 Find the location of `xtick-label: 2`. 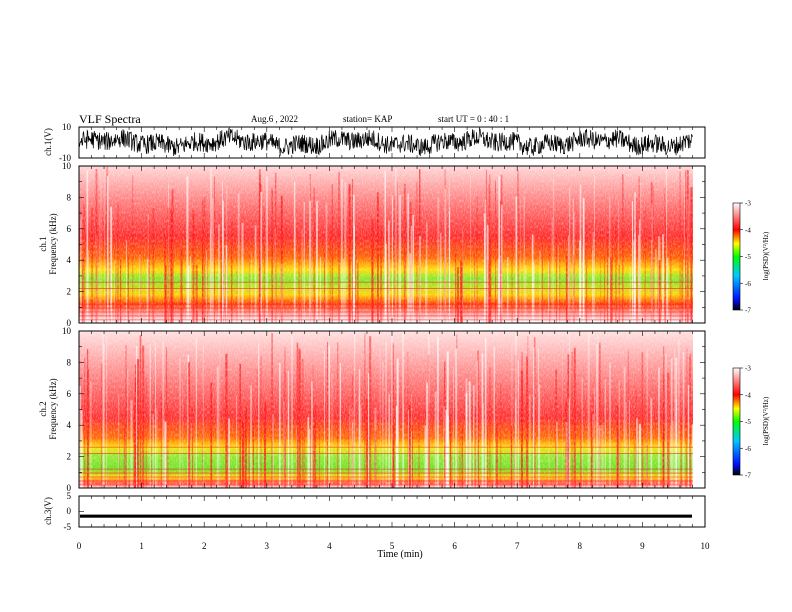

xtick-label: 2 is located at coordinates (204, 546).